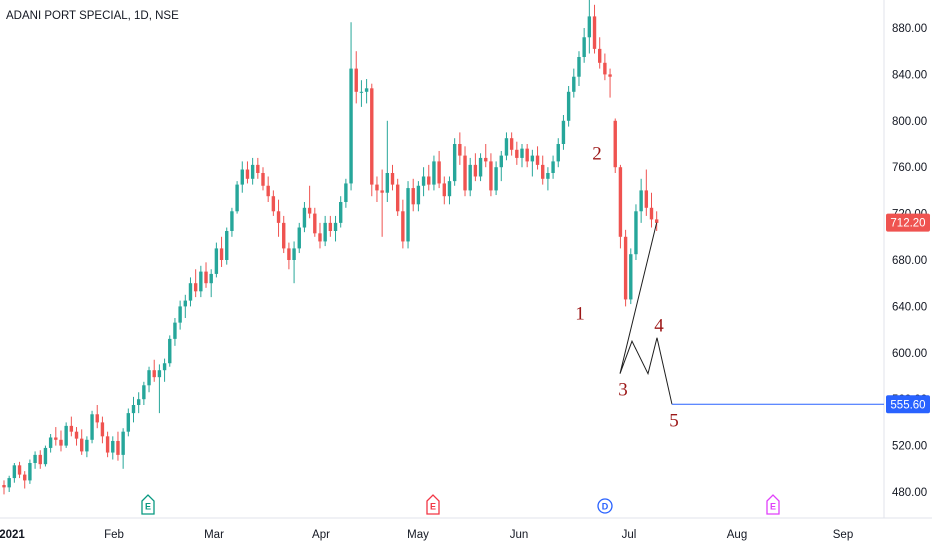  Describe the element at coordinates (659, 326) in the screenshot. I see `wave-label: 4` at that location.